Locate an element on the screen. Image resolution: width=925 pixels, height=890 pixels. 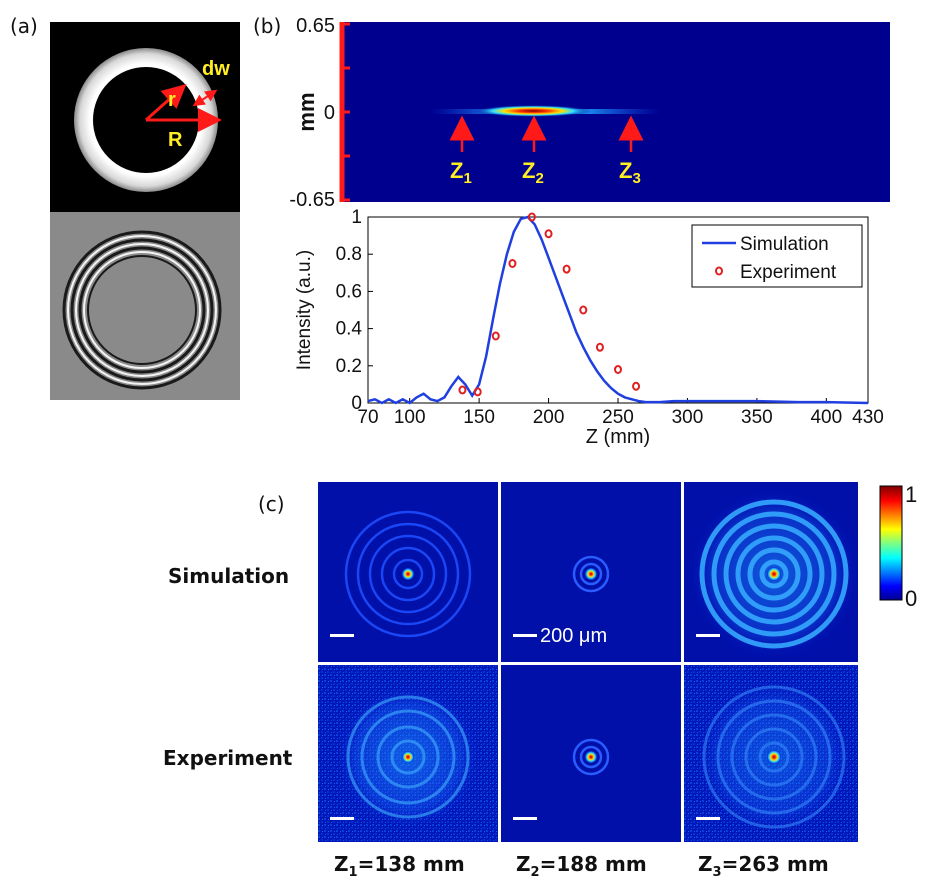
scalebar-sim-z1 is located at coordinates (342, 635).